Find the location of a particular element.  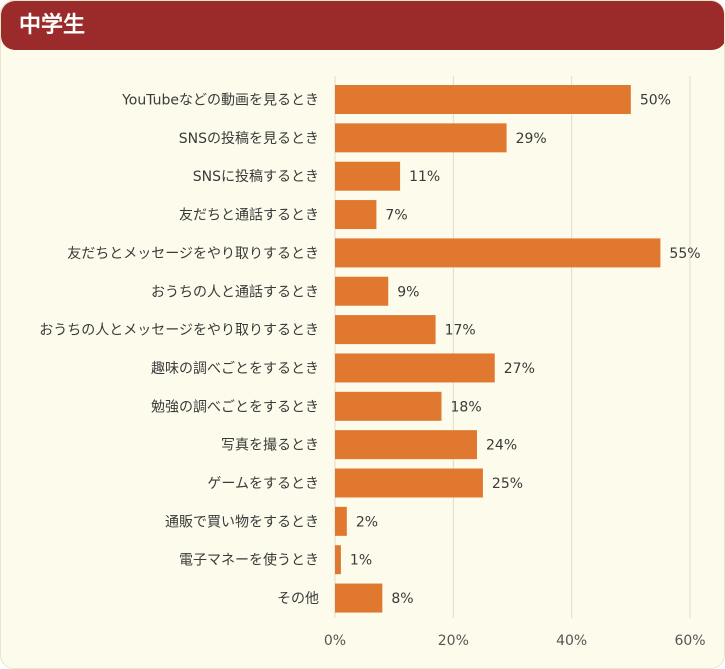

value-label: 50% is located at coordinates (655, 101).